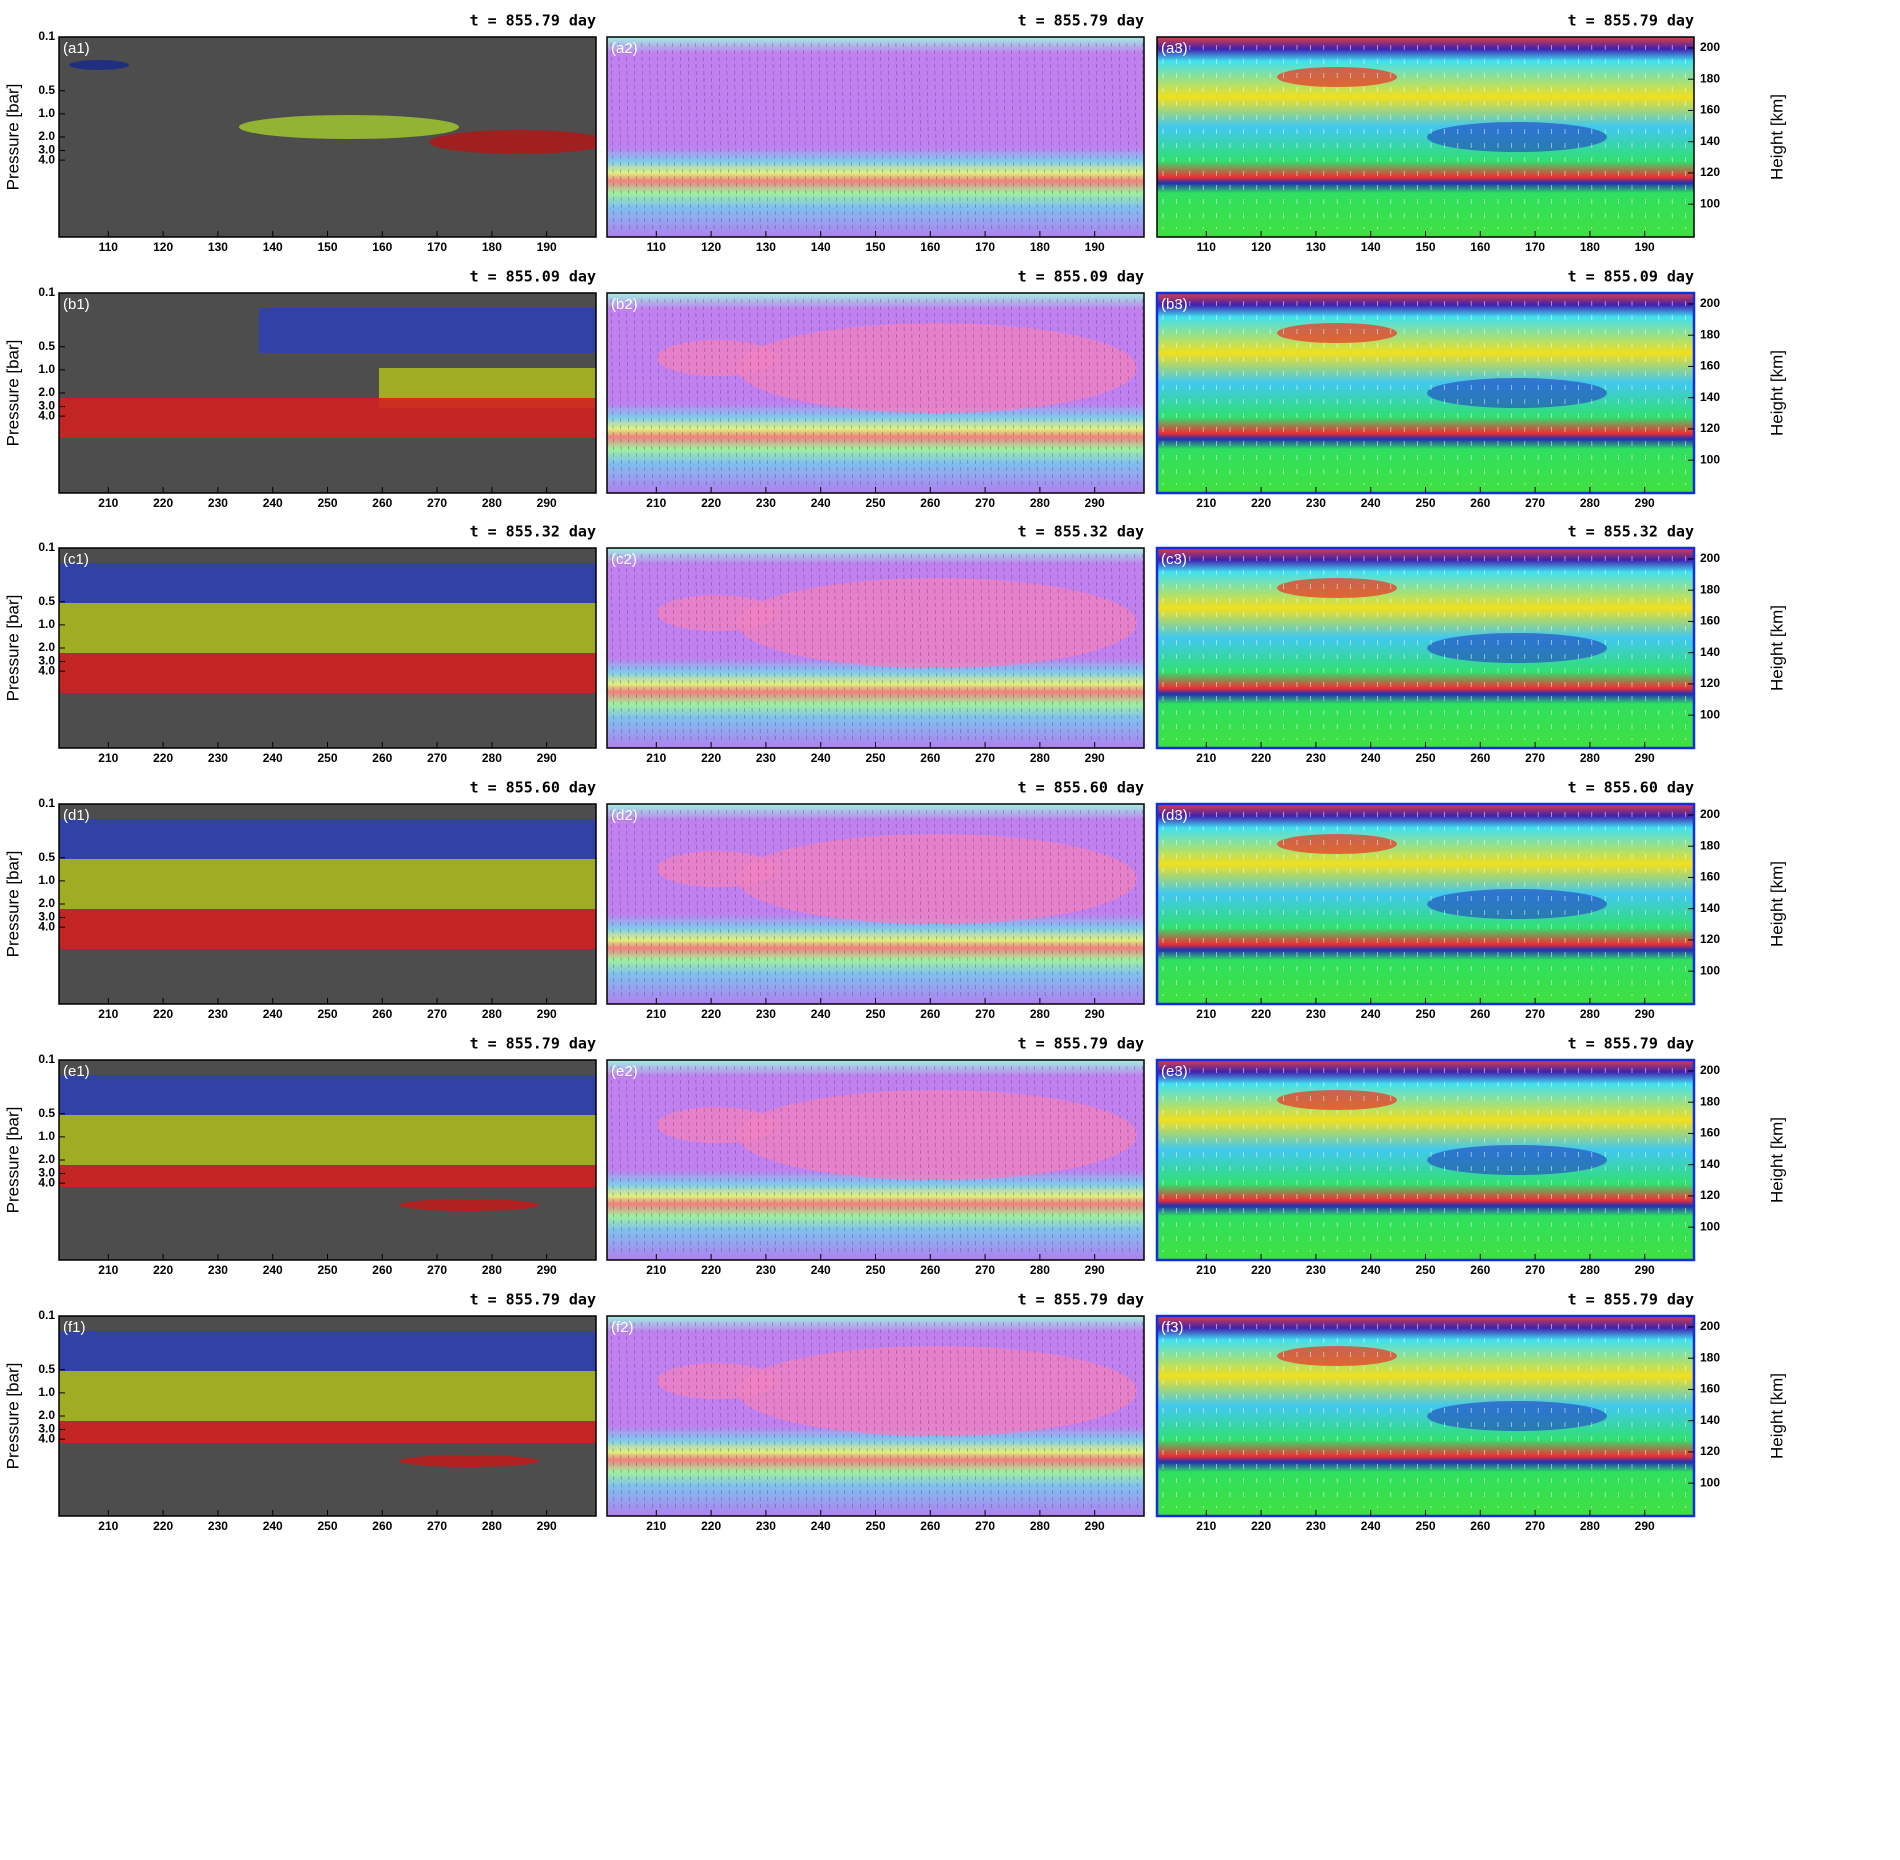 This screenshot has width=1900, height=1860. I want to click on cloud-red, so click(512, 142).